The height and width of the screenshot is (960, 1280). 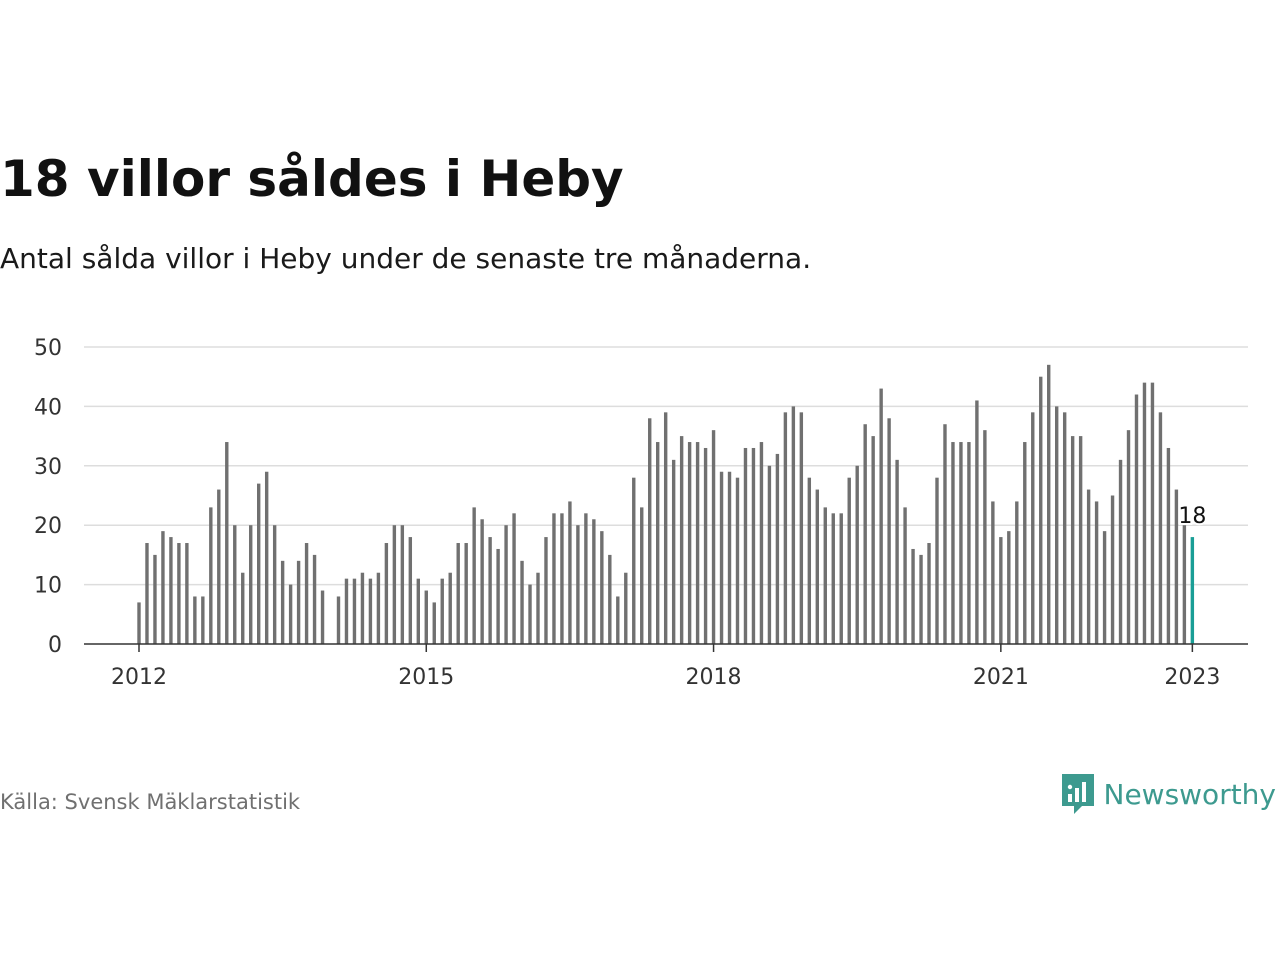 What do you see at coordinates (665, 667) in the screenshot?
I see `x-axis-ticks: 2012 2015 2018 2021 2023` at bounding box center [665, 667].